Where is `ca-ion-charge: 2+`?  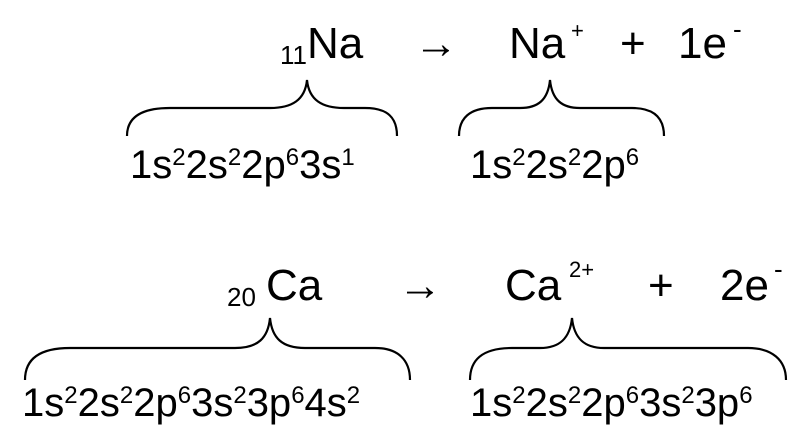 ca-ion-charge: 2+ is located at coordinates (581, 269).